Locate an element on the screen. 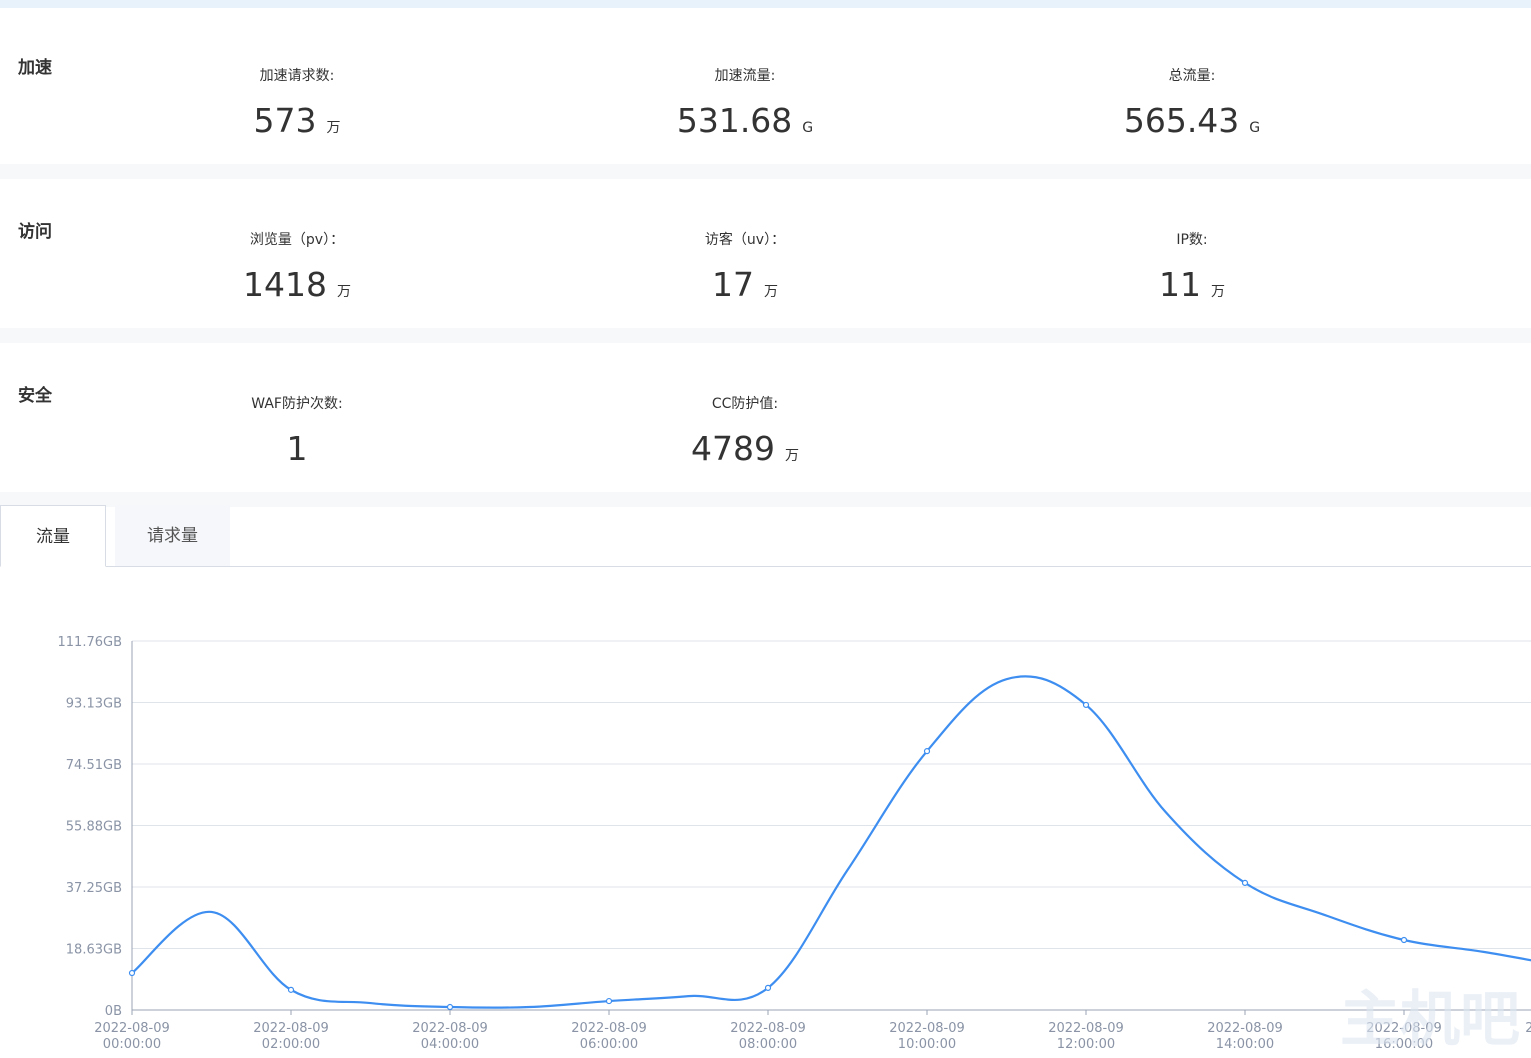 This screenshot has width=1531, height=1058. stat-value: 565.43 G is located at coordinates (1192, 120).